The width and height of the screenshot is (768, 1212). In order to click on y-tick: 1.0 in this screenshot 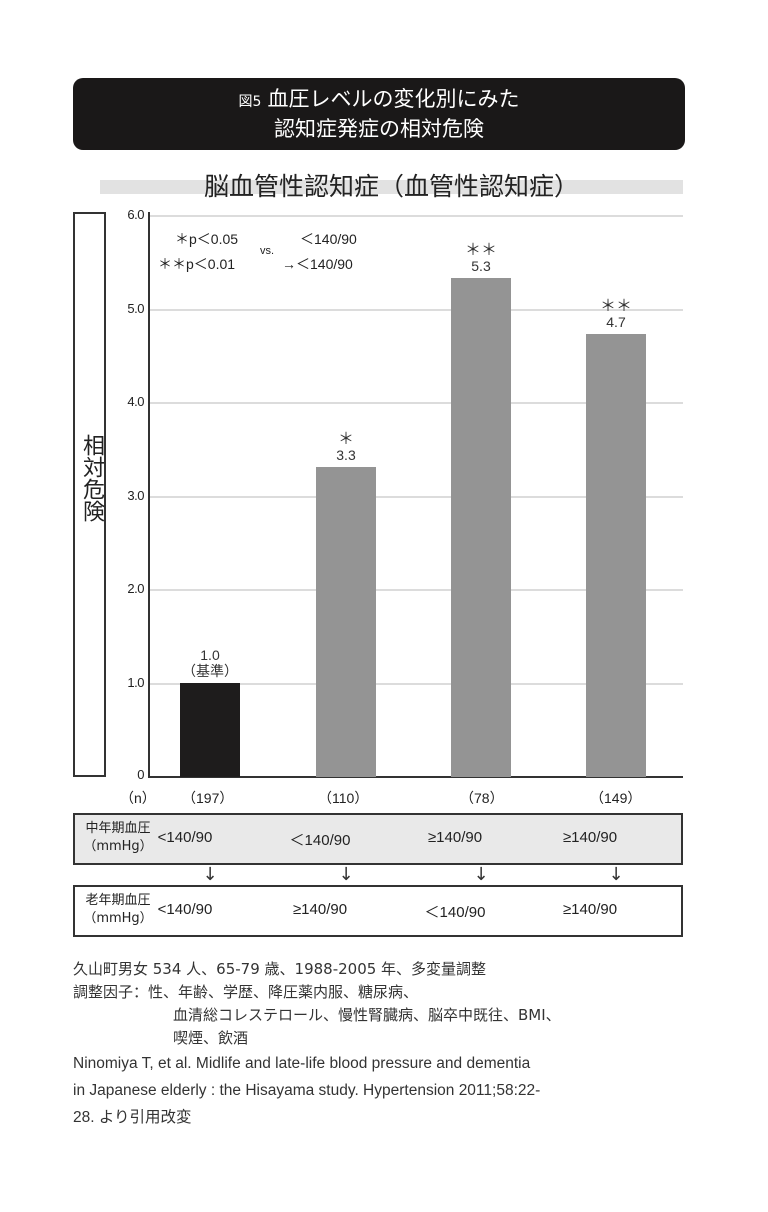, I will do `click(135, 682)`.